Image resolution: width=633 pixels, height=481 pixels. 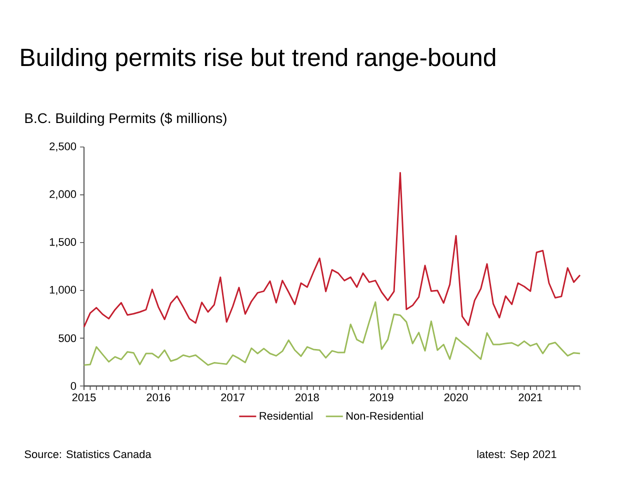 What do you see at coordinates (125, 119) in the screenshot?
I see `chart-subtitle: B.C. Building Permits ($ millions)` at bounding box center [125, 119].